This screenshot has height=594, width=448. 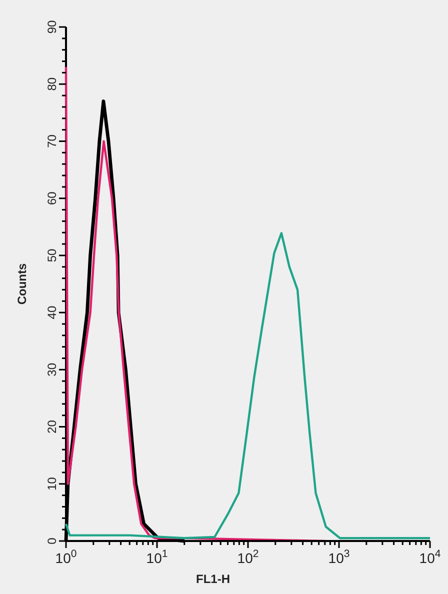 I want to click on y-tick-label: 70, so click(x=52, y=141).